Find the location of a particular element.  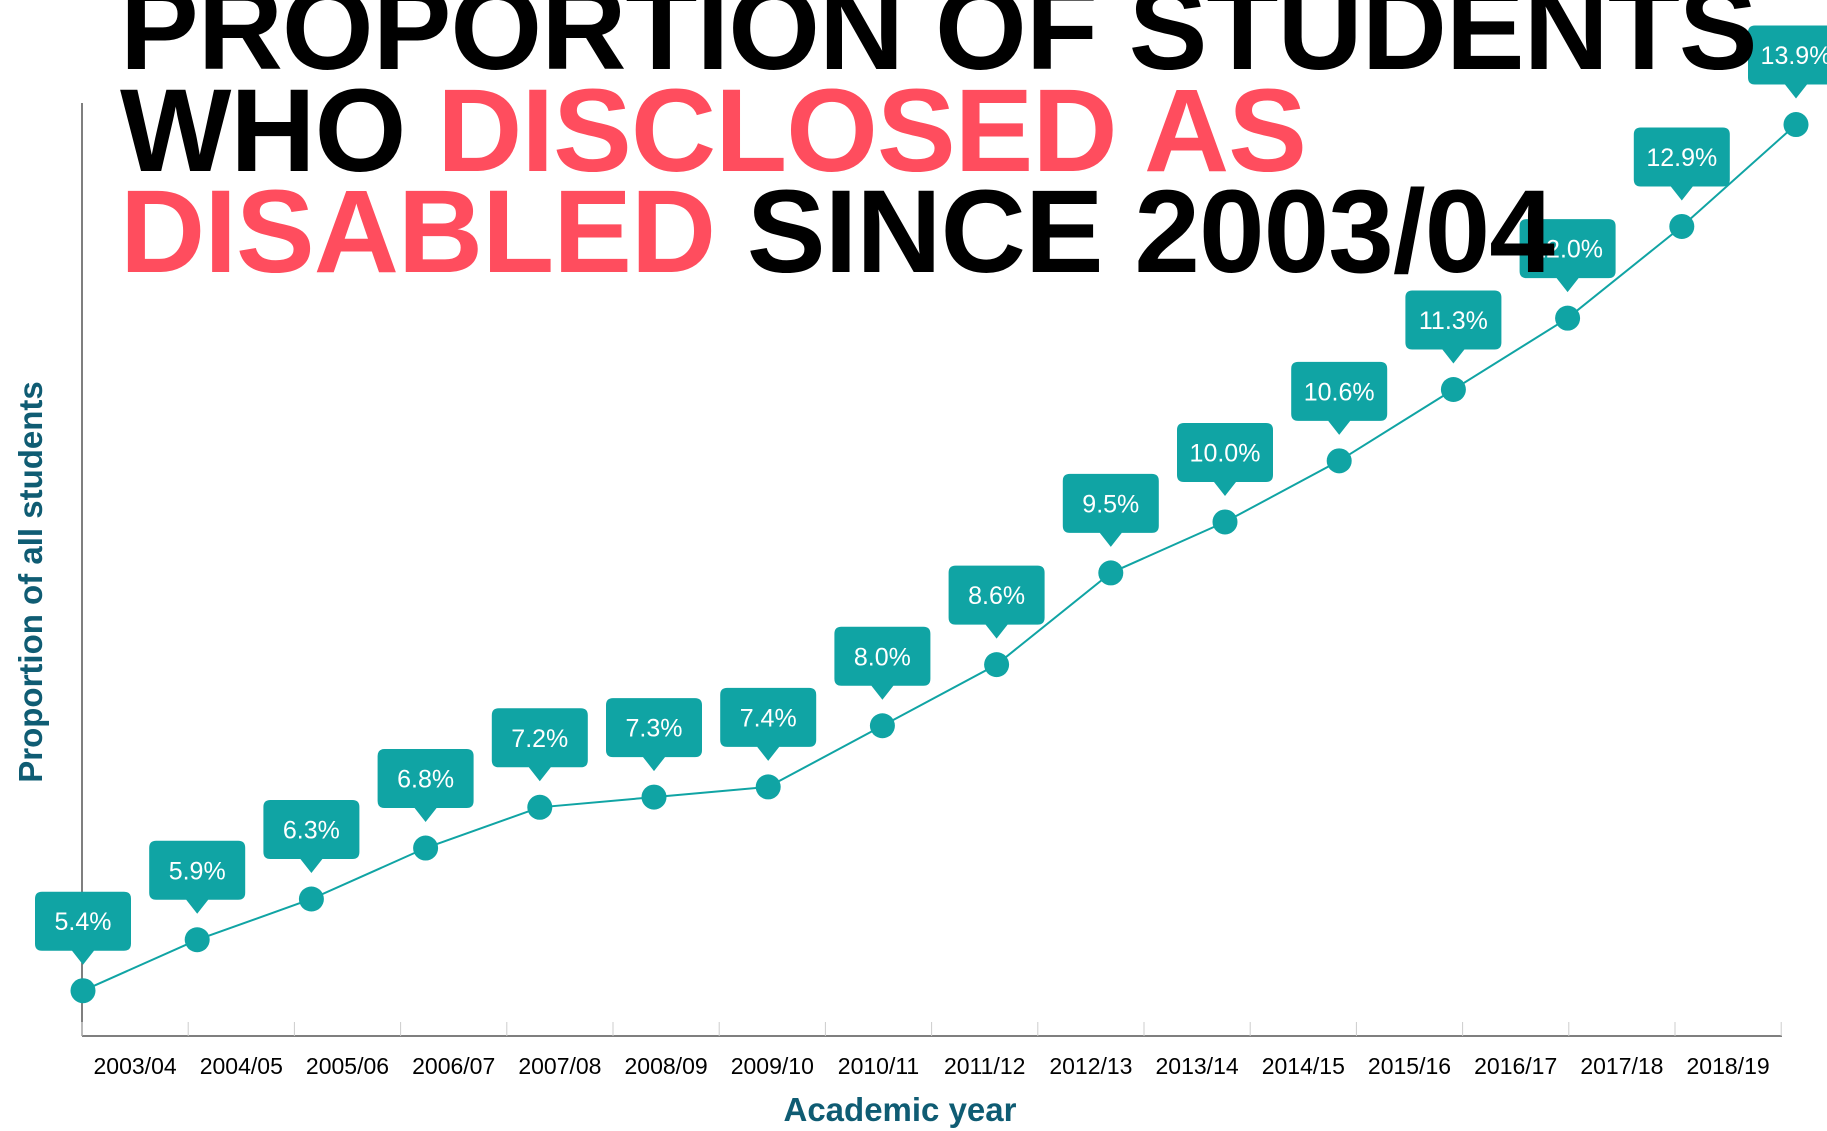

x-tick-label: 2012/13 is located at coordinates (1090, 1066).